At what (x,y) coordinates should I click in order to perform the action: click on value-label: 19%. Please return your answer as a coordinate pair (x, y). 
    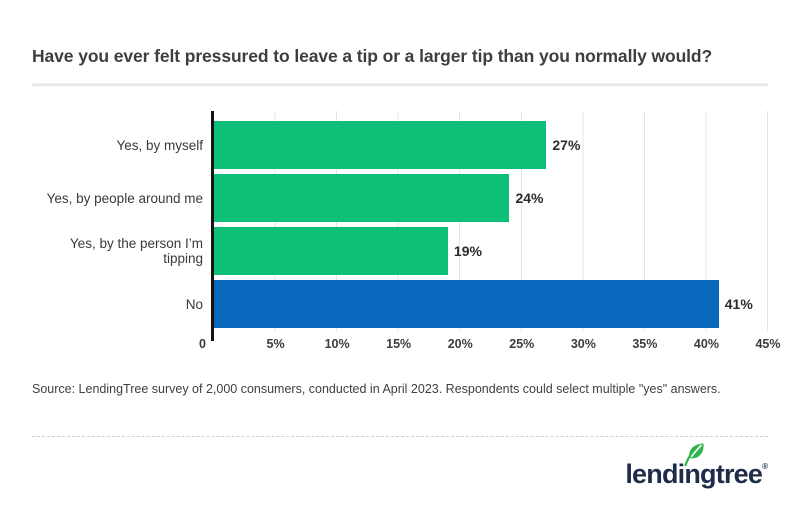
    Looking at the image, I should click on (467, 251).